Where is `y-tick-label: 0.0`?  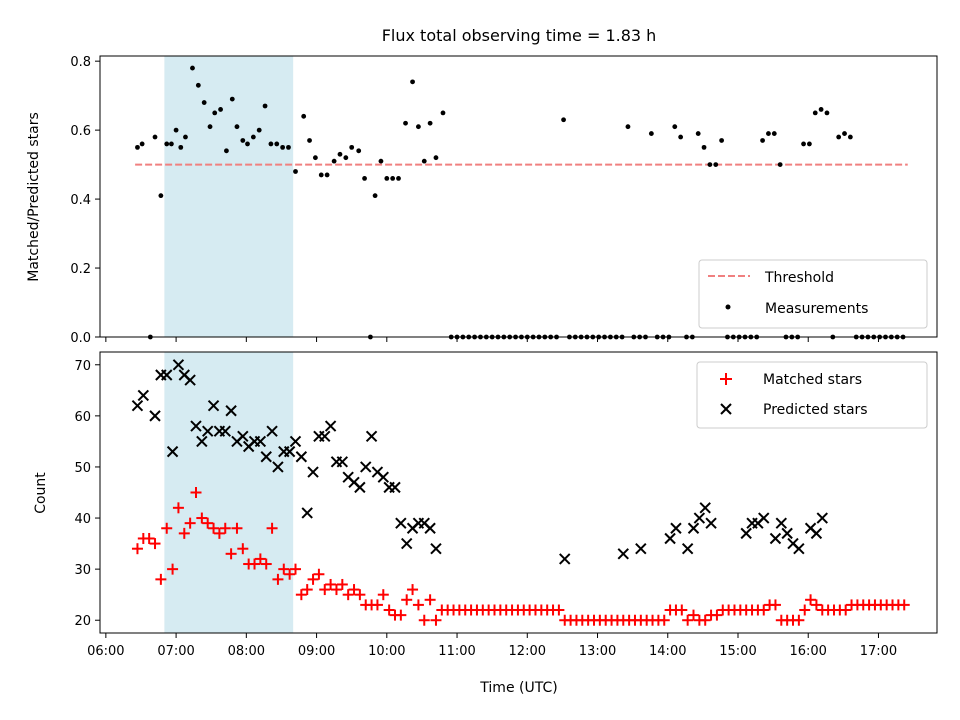
y-tick-label: 0.0 is located at coordinates (80, 338).